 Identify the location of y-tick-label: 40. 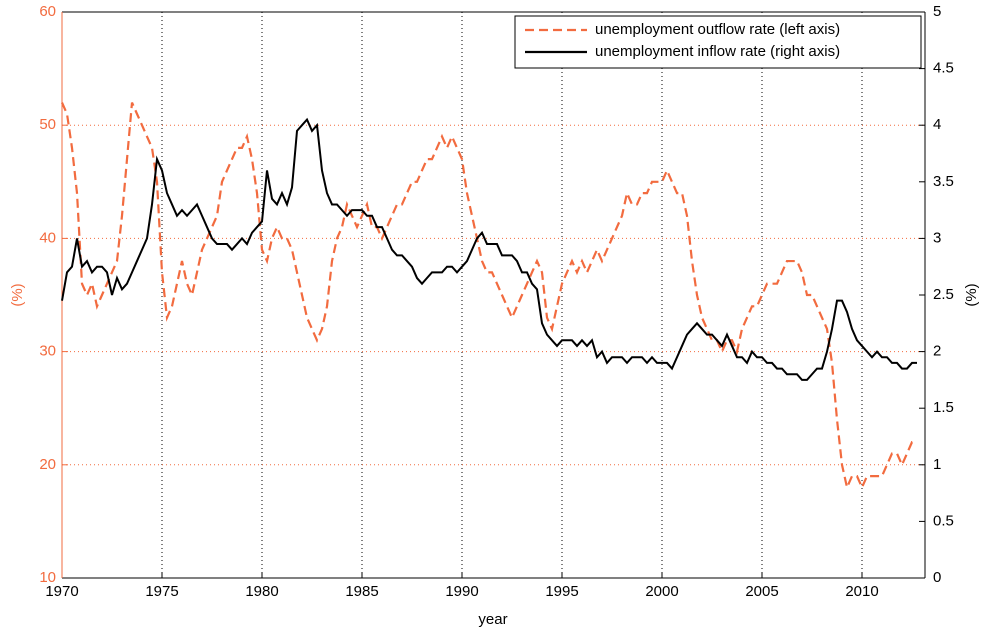
(47, 237).